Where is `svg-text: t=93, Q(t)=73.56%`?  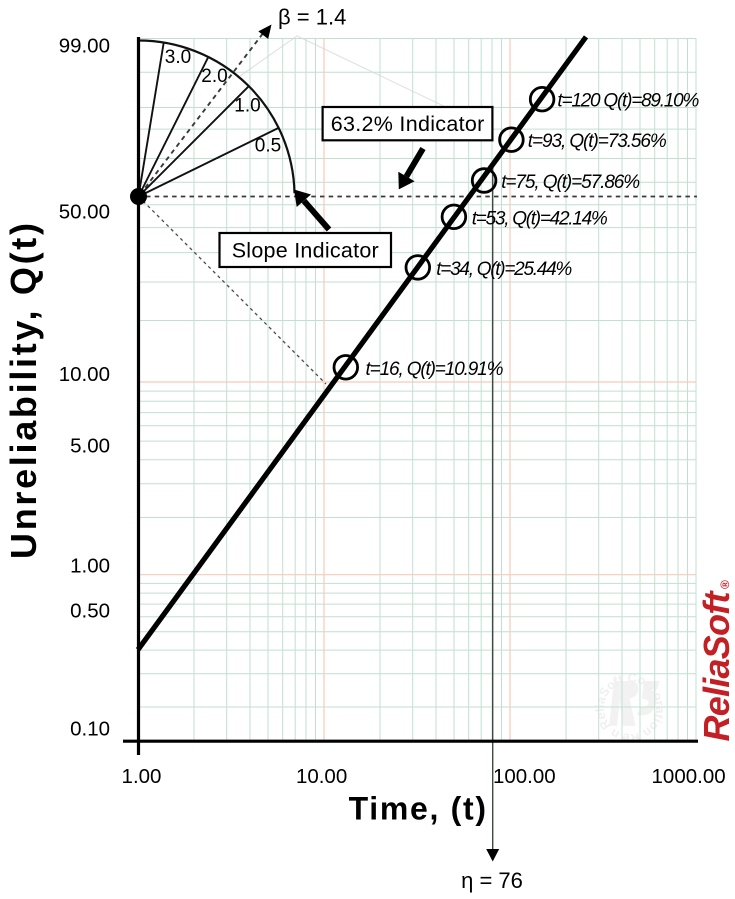 svg-text: t=93, Q(t)=73.56% is located at coordinates (597, 141).